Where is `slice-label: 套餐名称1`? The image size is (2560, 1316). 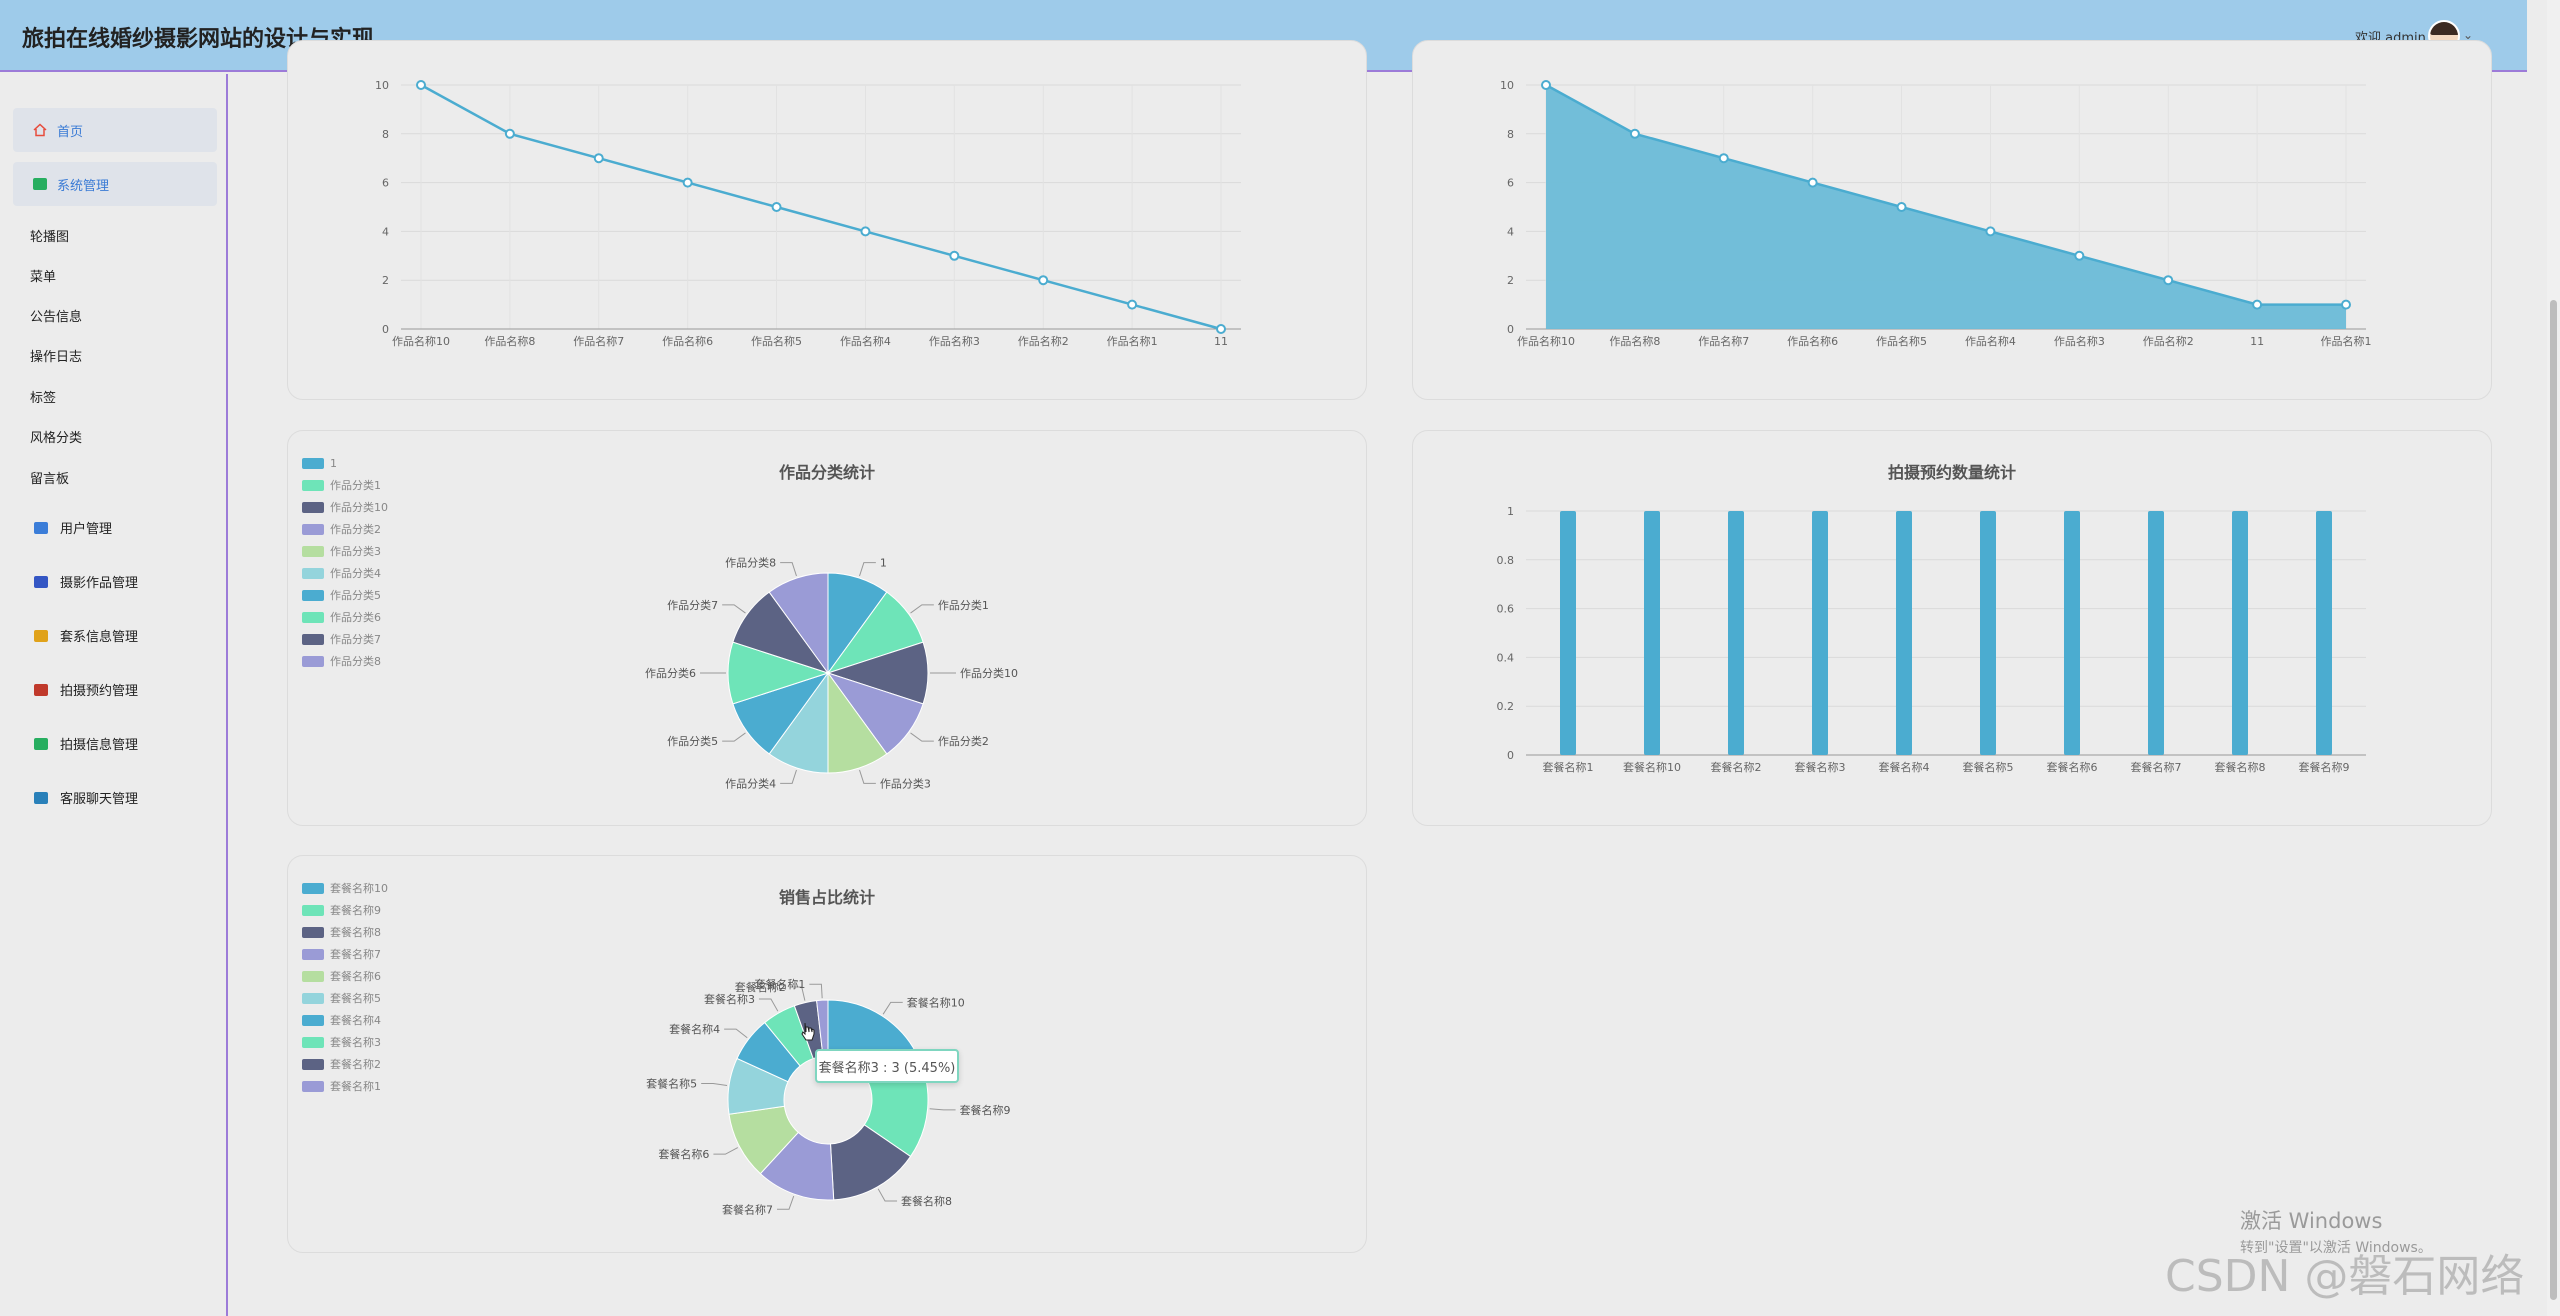
slice-label: 套餐名称1 is located at coordinates (779, 984).